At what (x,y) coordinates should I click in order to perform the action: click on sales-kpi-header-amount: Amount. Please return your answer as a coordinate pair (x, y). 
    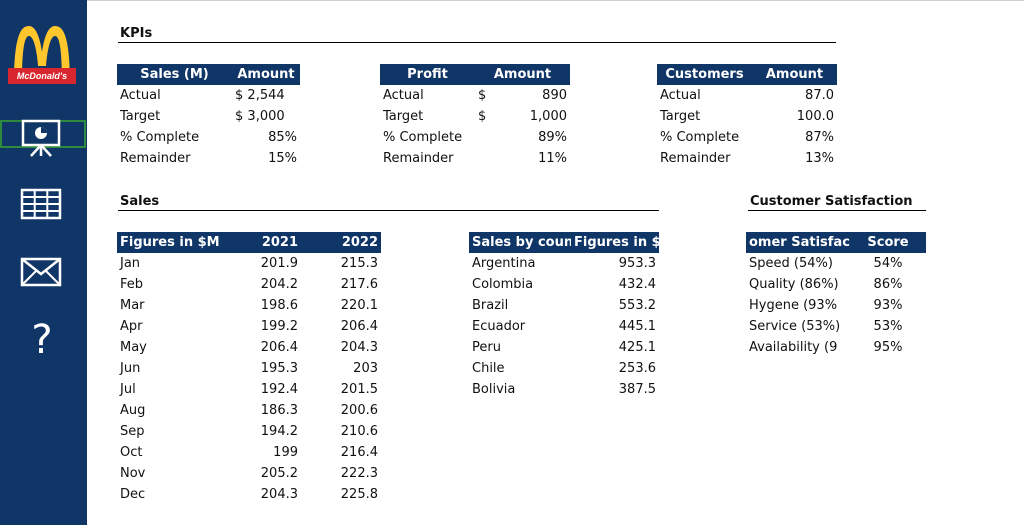
    Looking at the image, I should click on (266, 74).